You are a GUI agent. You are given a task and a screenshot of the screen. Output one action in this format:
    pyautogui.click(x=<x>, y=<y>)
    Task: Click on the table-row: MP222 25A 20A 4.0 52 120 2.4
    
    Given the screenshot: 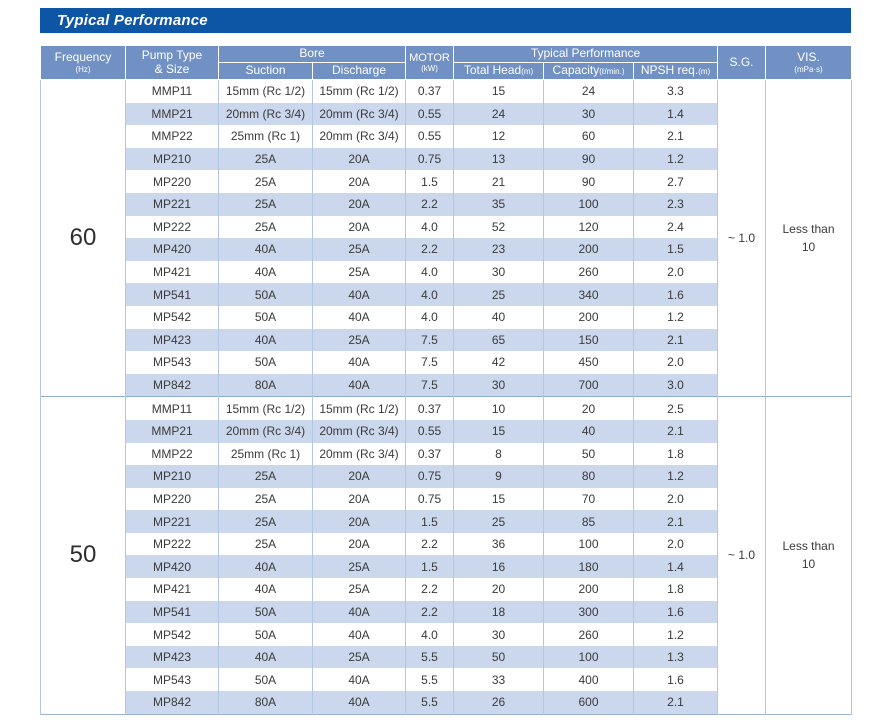 What is the action you would take?
    pyautogui.click(x=446, y=227)
    